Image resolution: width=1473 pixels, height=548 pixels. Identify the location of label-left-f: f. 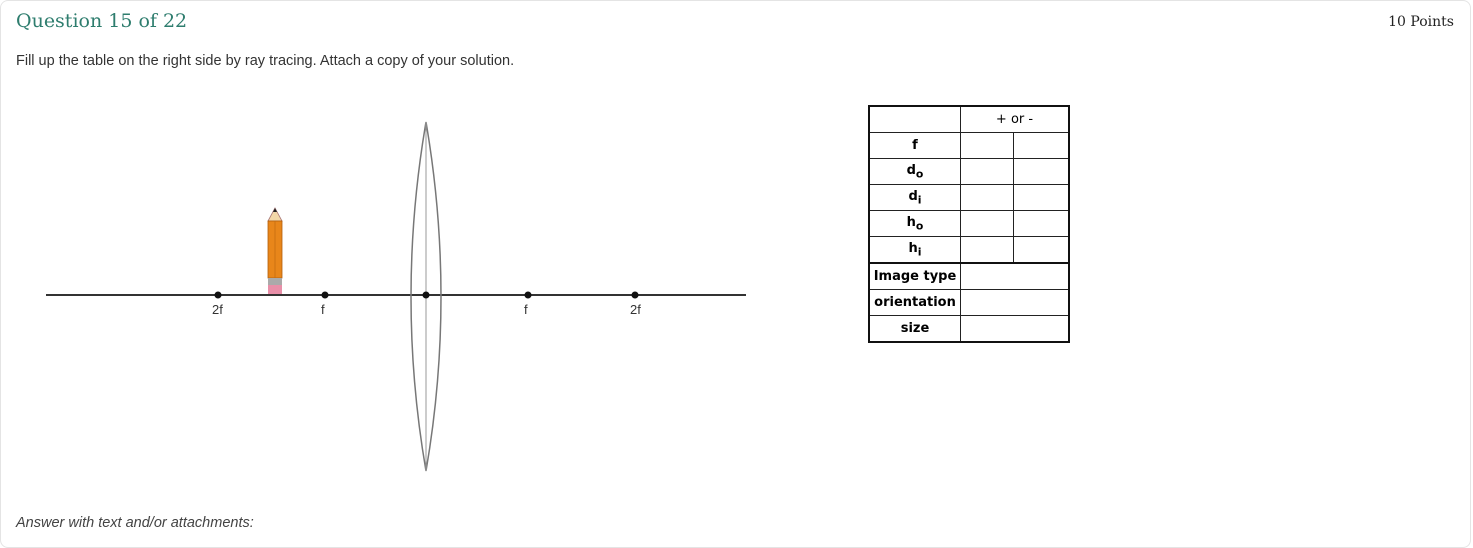
(323, 309).